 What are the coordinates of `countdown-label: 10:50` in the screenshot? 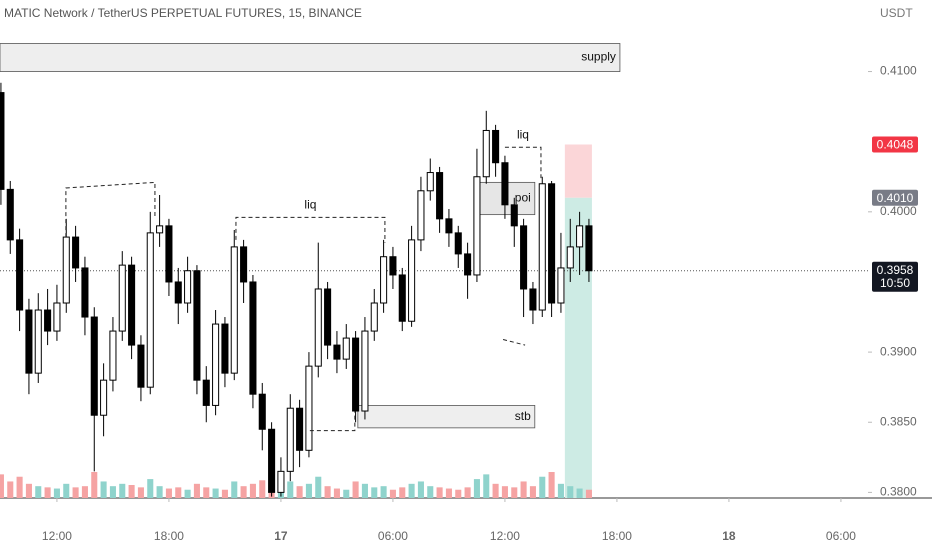 It's located at (895, 283).